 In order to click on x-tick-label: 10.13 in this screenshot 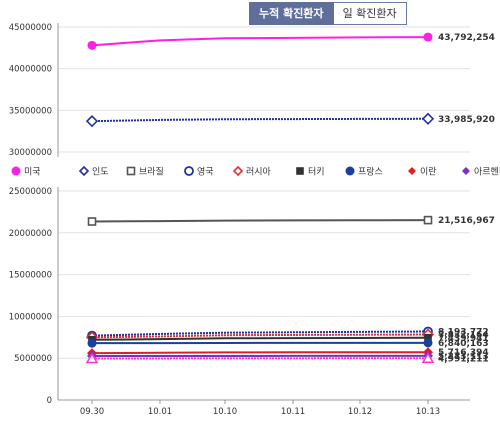, I will do `click(428, 412)`.